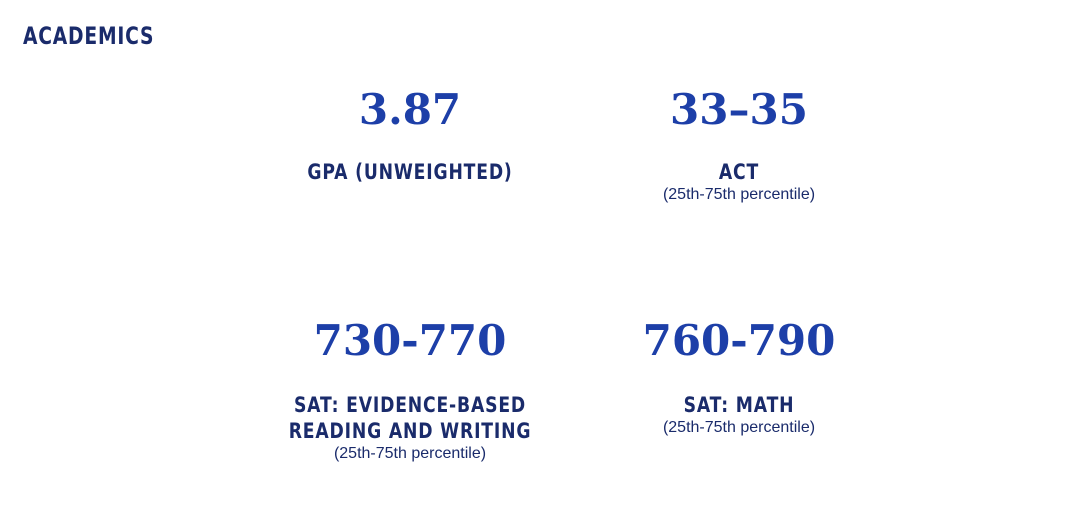  I want to click on stat-sat-math: 760-790 SAT: MATH (25th-75th percentile), so click(739, 377).